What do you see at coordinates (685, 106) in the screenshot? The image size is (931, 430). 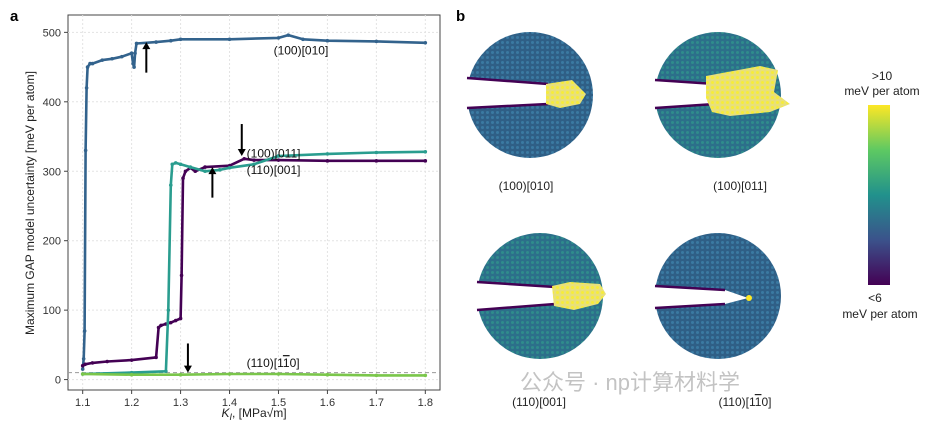 I see `snapshot-100-011-crack-edge-bottom` at bounding box center [685, 106].